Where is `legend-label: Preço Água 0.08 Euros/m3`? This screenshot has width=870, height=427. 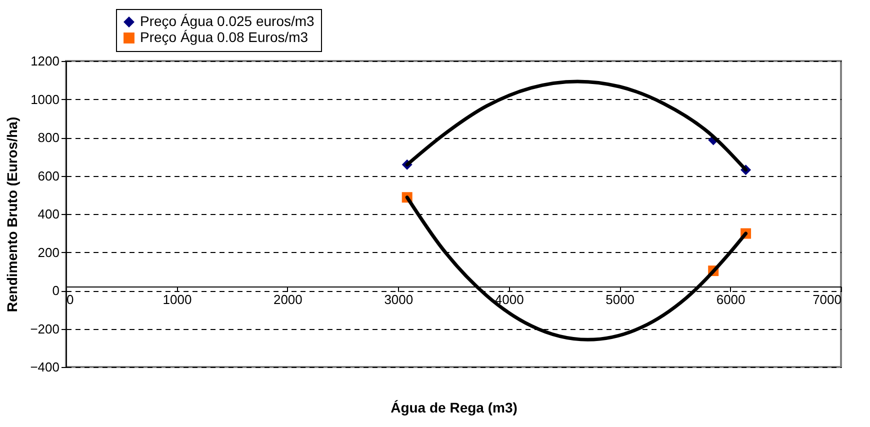
legend-label: Preço Água 0.08 Euros/m3 is located at coordinates (224, 37).